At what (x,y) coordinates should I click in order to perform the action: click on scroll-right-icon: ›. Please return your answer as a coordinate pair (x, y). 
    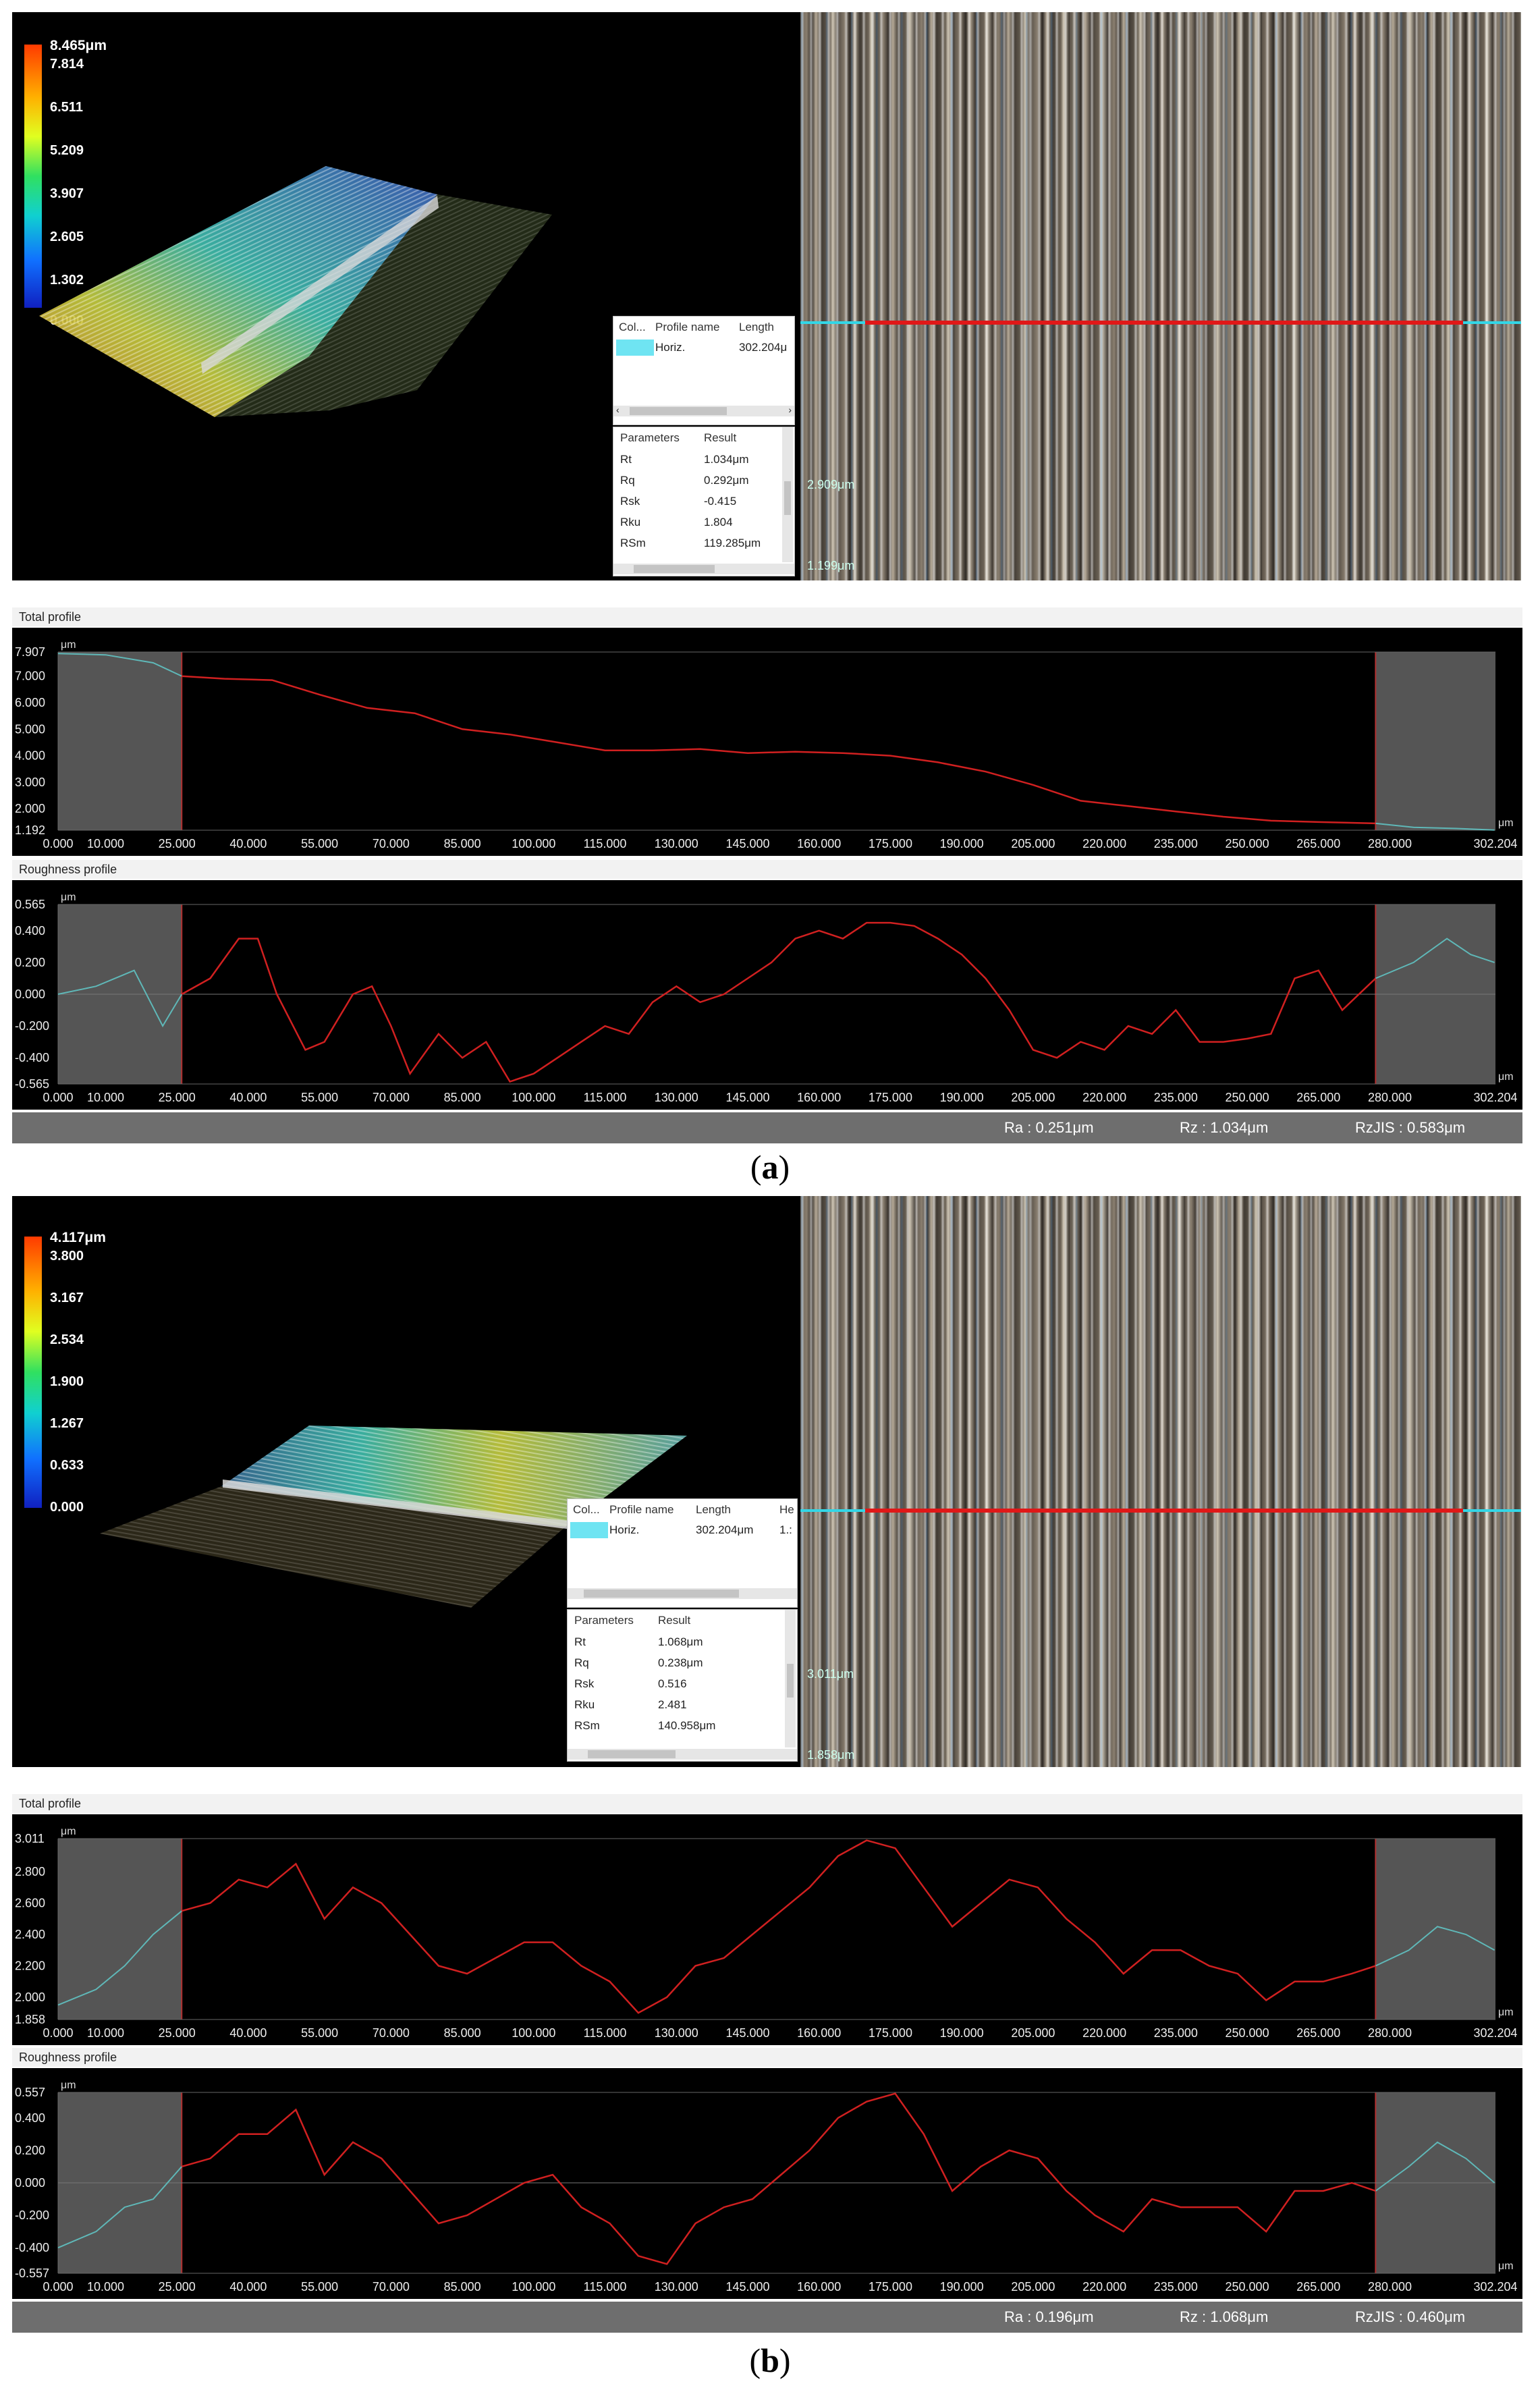
    Looking at the image, I should click on (790, 409).